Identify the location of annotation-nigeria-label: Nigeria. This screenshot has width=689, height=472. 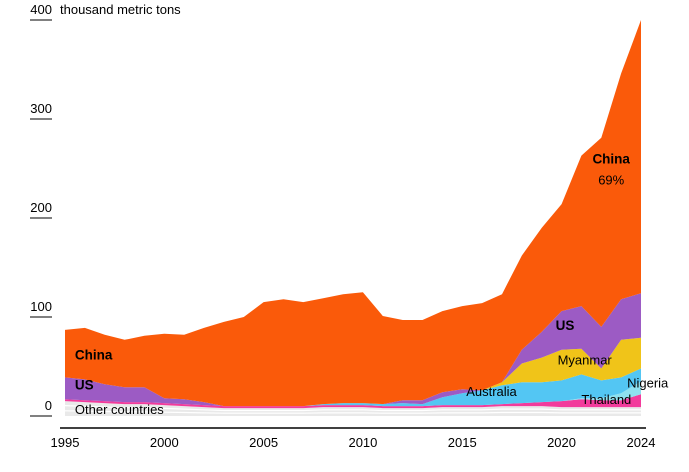
(648, 382).